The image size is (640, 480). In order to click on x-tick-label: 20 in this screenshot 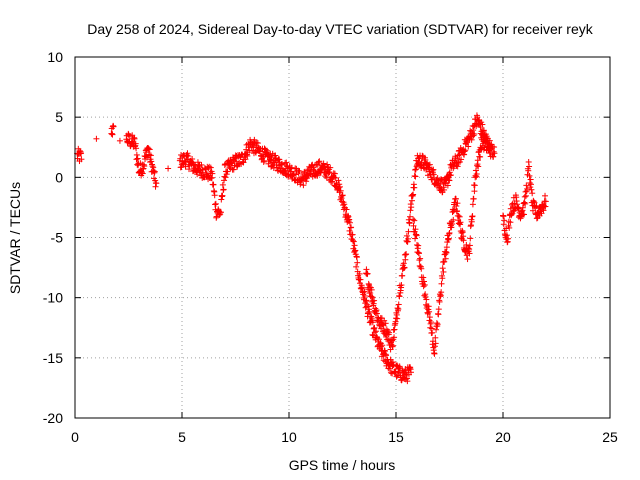, I will do `click(503, 437)`.